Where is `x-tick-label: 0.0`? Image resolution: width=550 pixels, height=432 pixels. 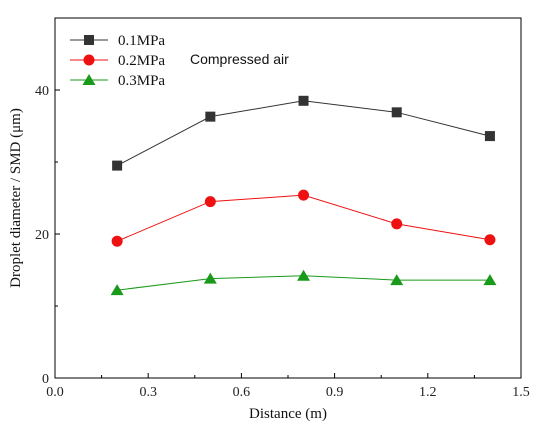
x-tick-label: 0.0 is located at coordinates (55, 392).